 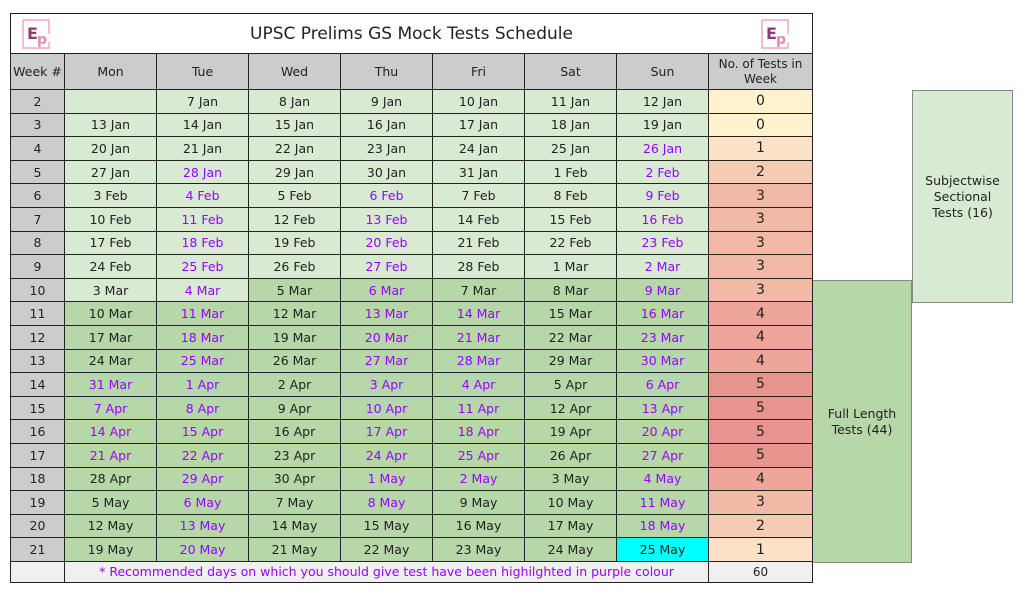 I want to click on date-cell: 11 Feb, so click(x=202, y=219).